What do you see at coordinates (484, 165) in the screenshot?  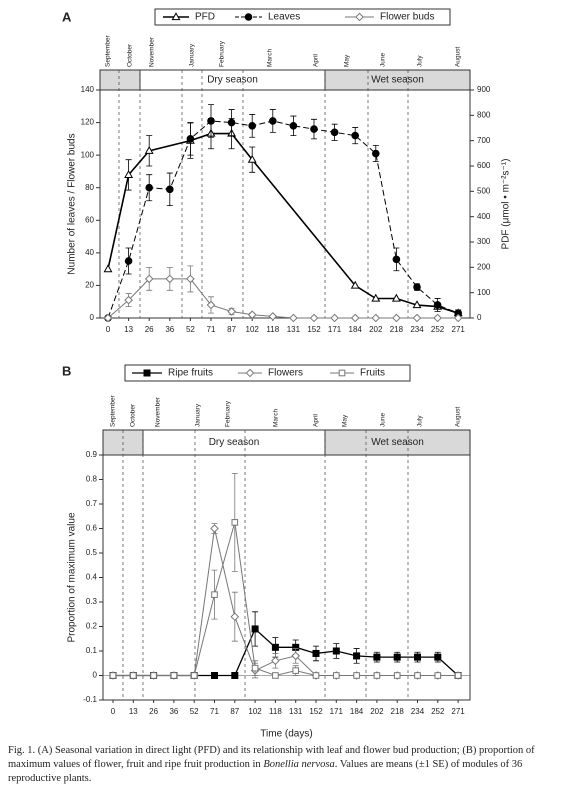 I see `y2-tick-label: 600` at bounding box center [484, 165].